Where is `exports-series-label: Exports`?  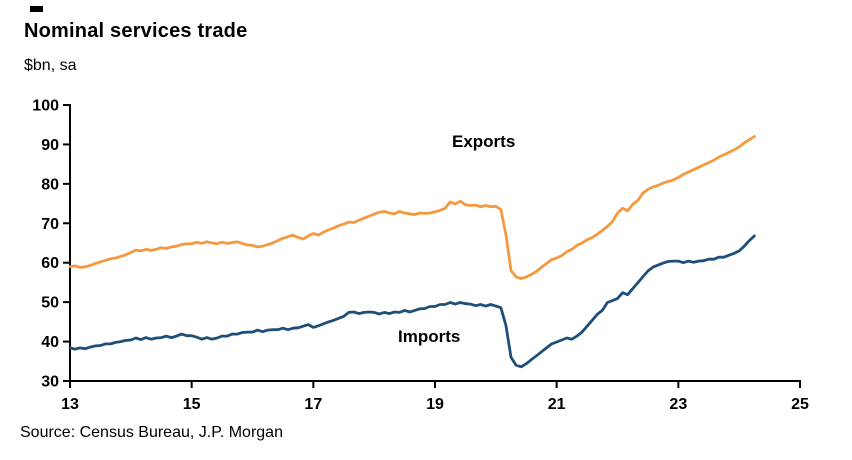 exports-series-label: Exports is located at coordinates (484, 141).